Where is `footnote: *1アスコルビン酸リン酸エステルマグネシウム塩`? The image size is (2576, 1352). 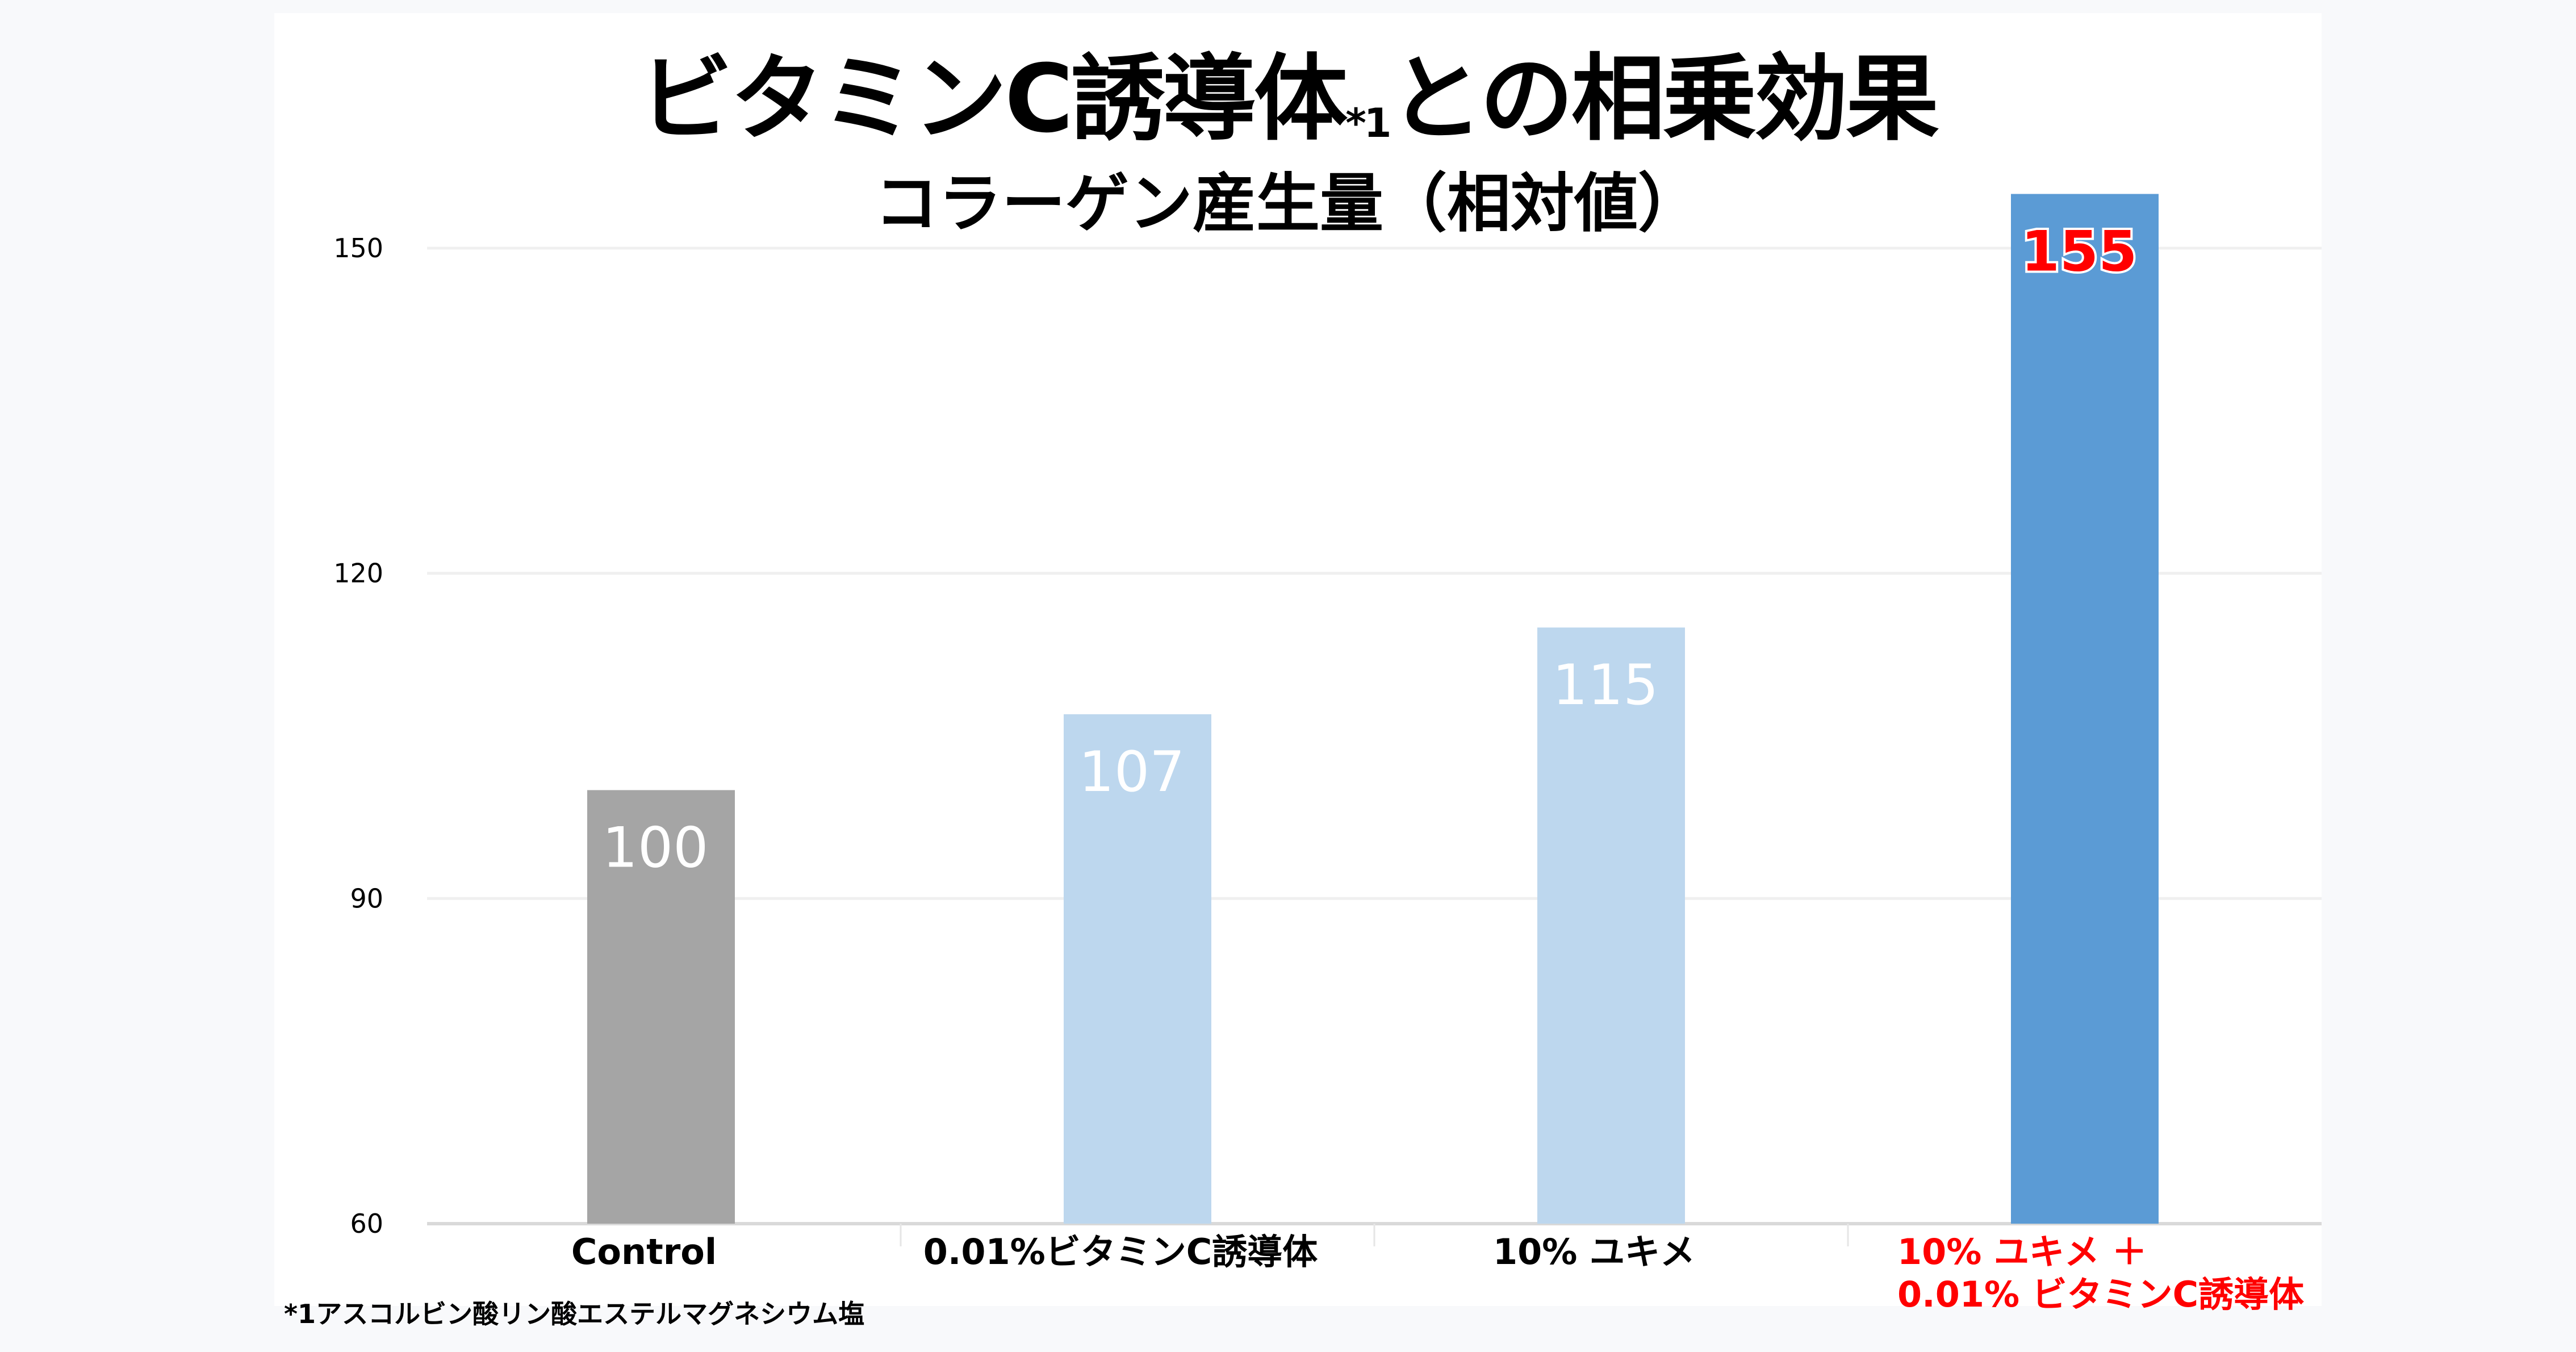 footnote: *1アスコルビン酸リン酸エステルマグネシウム塩 is located at coordinates (574, 1314).